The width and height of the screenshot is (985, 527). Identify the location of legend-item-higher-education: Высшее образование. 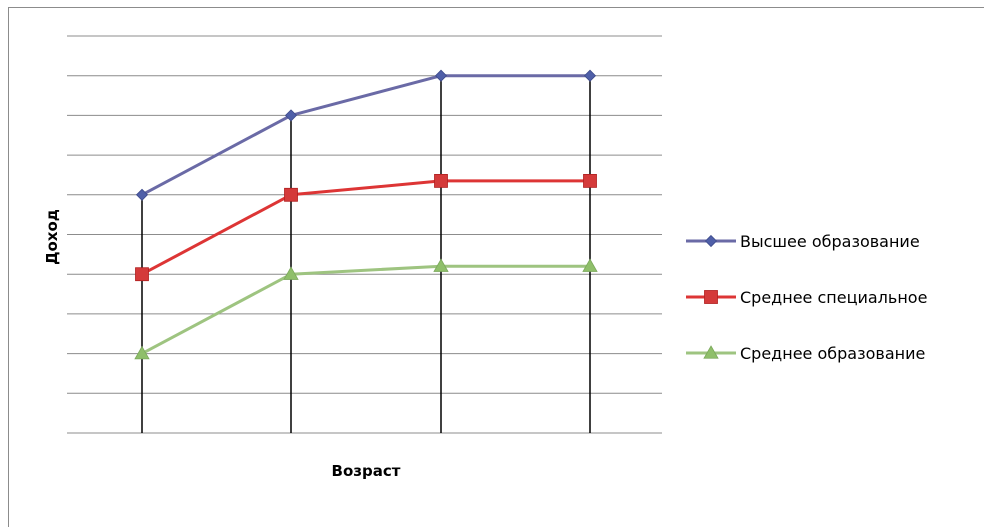
(803, 241).